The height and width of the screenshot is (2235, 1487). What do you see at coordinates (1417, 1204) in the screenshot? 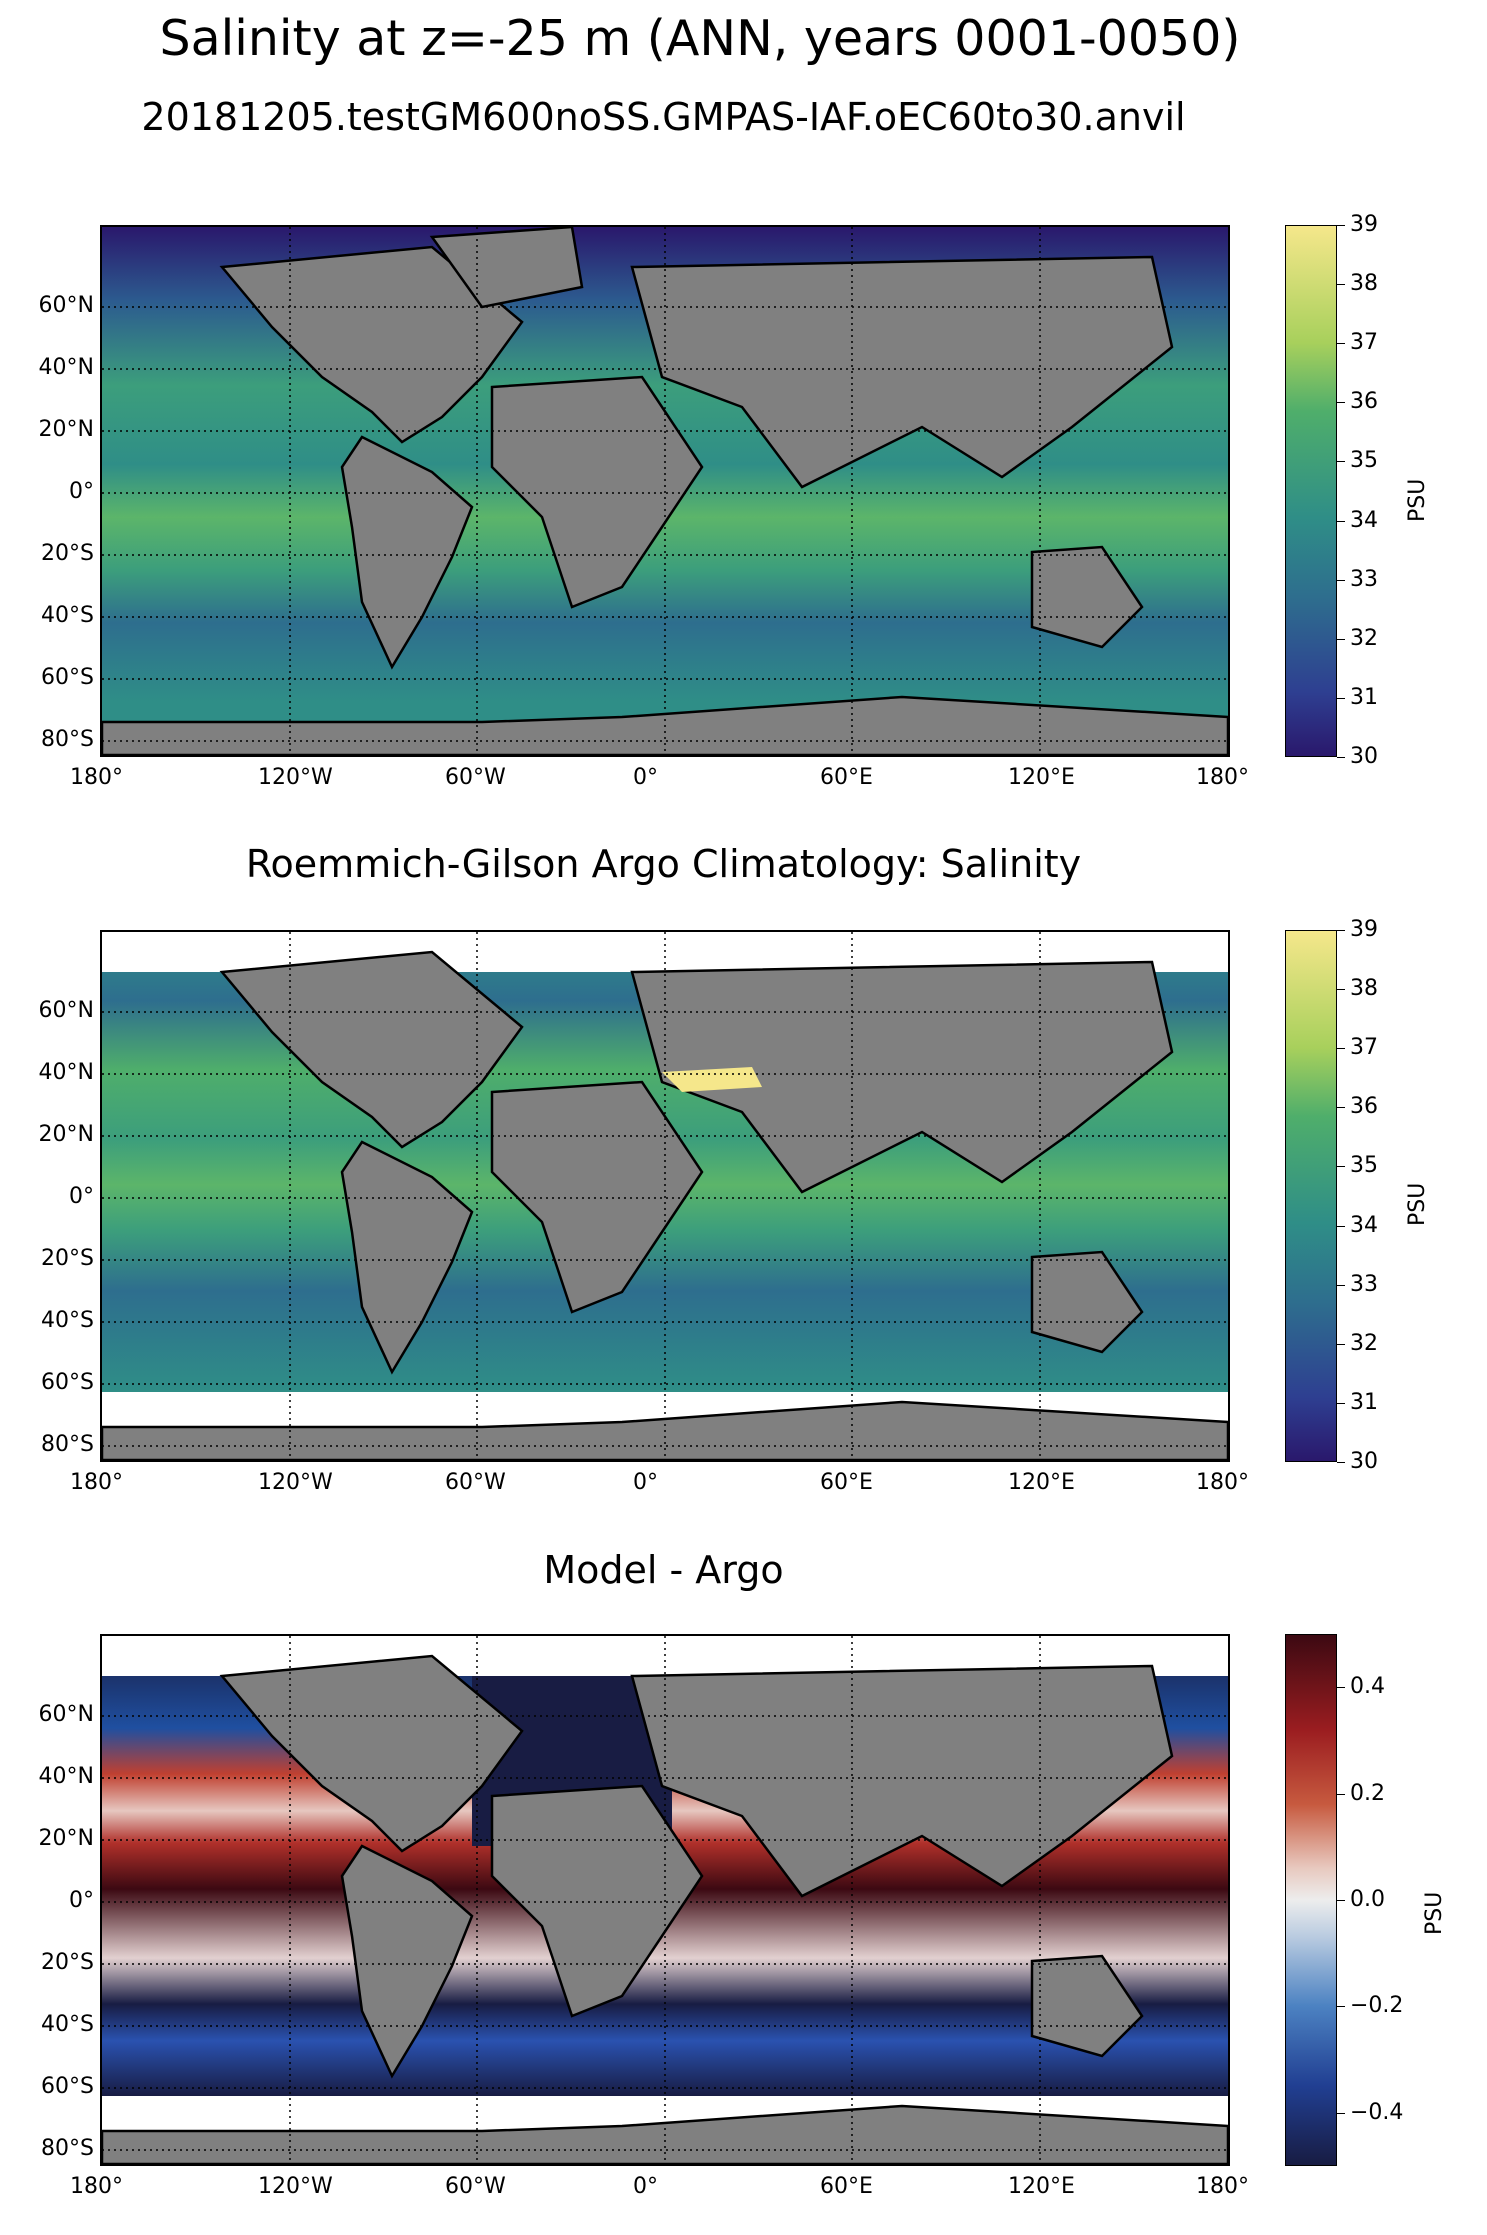
I see `colorbar-2-unit: PSU` at bounding box center [1417, 1204].